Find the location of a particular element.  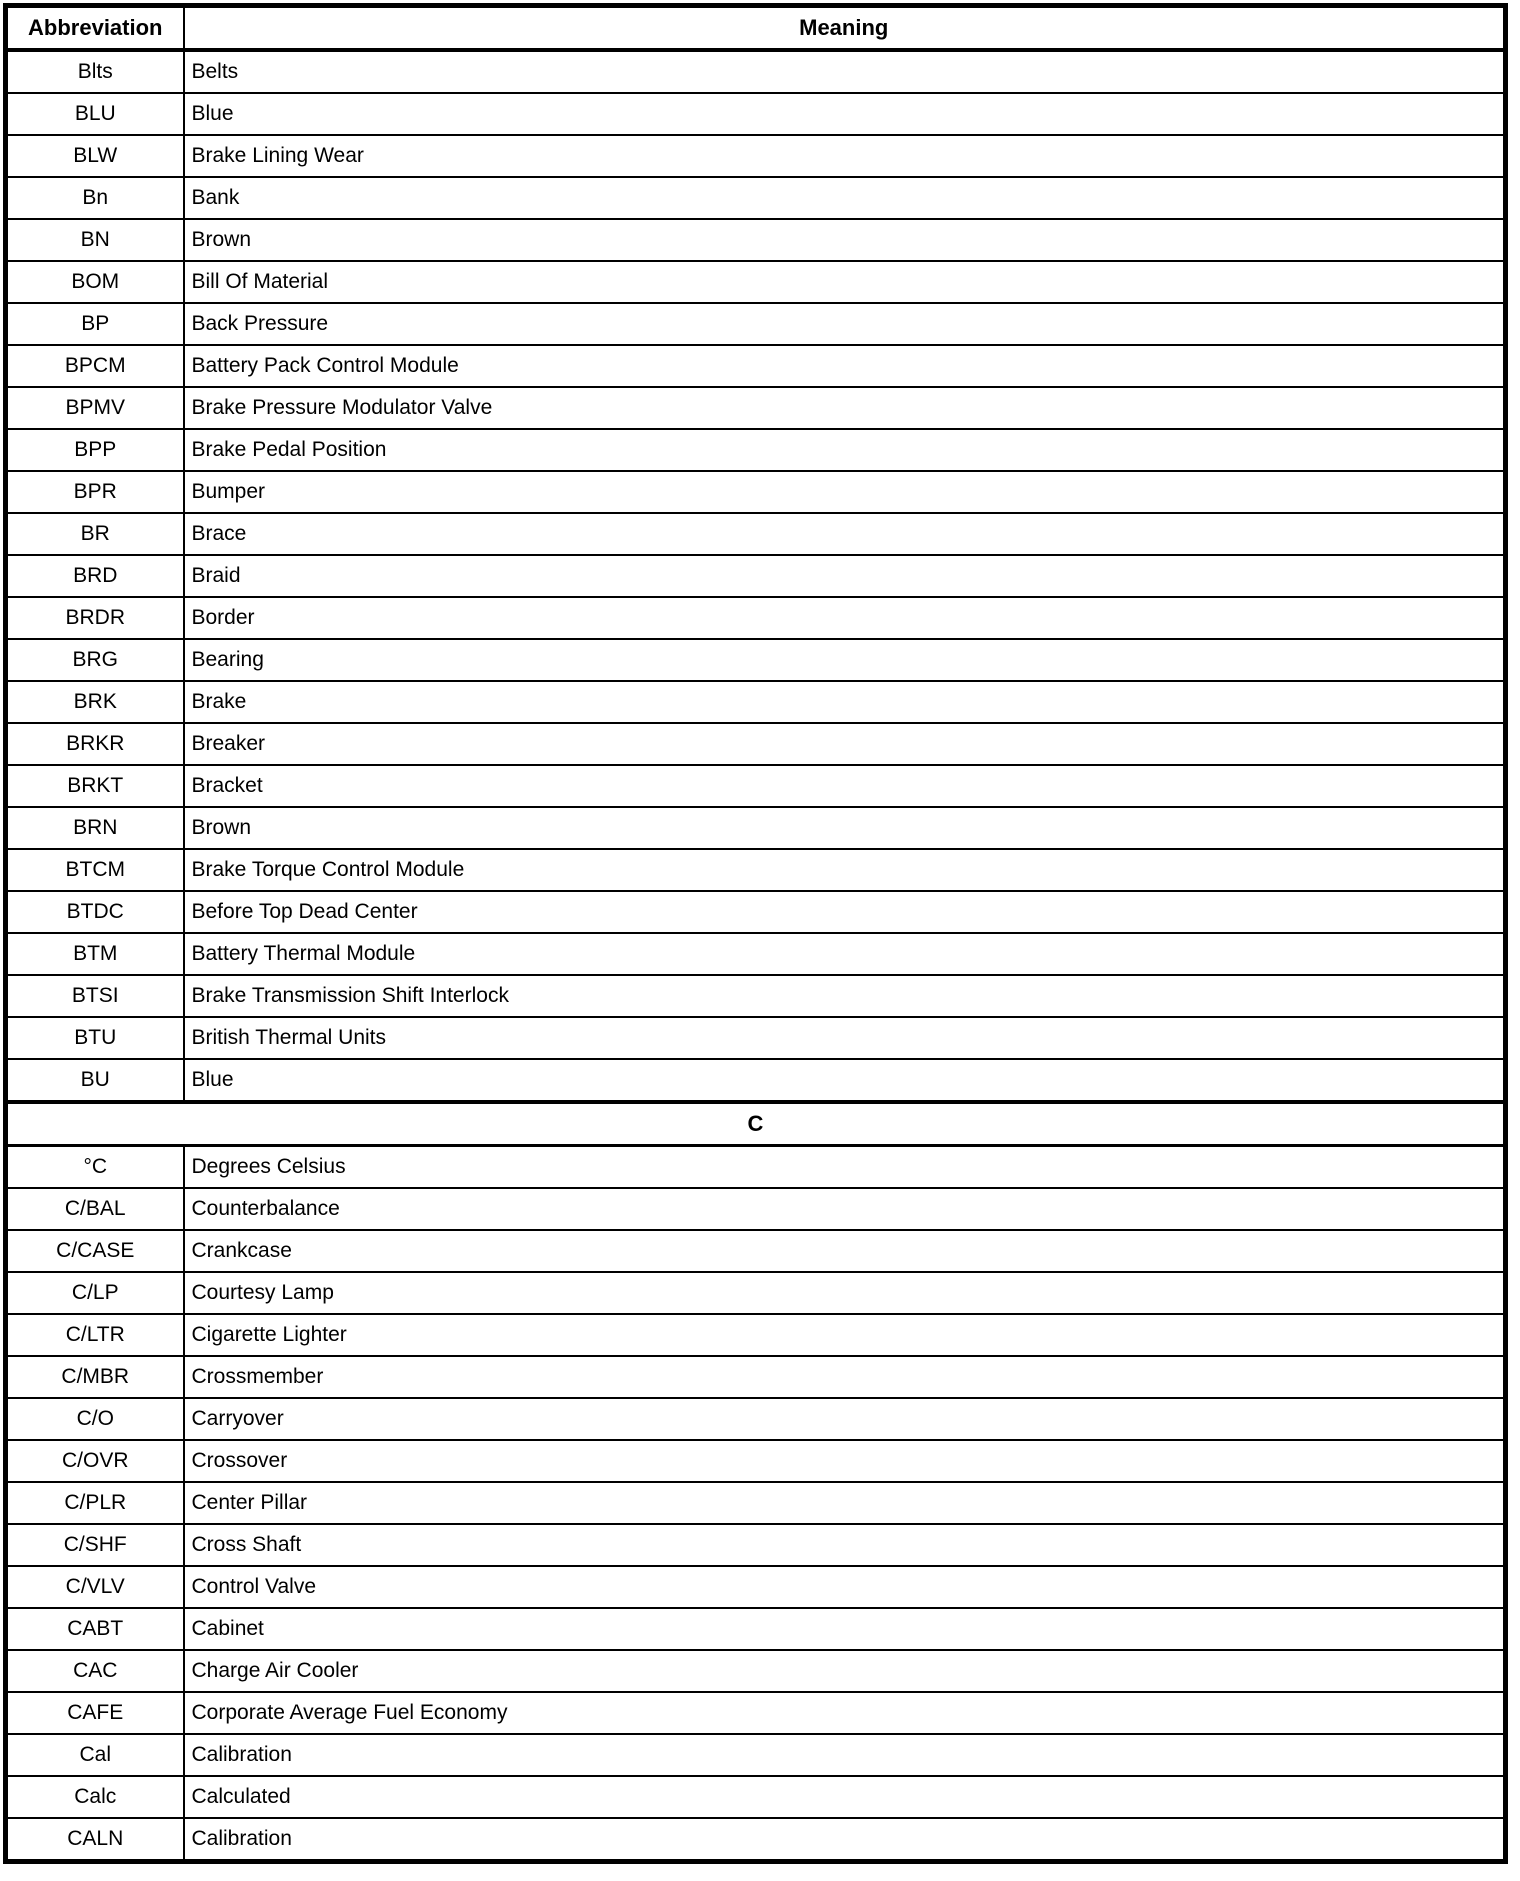

meaning-cell: Brake is located at coordinates (844, 702).